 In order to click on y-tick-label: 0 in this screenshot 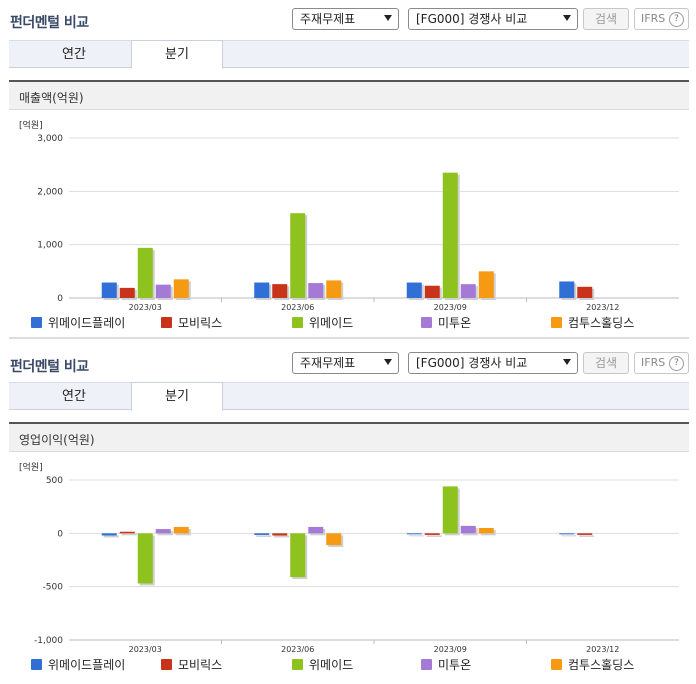, I will do `click(60, 299)`.